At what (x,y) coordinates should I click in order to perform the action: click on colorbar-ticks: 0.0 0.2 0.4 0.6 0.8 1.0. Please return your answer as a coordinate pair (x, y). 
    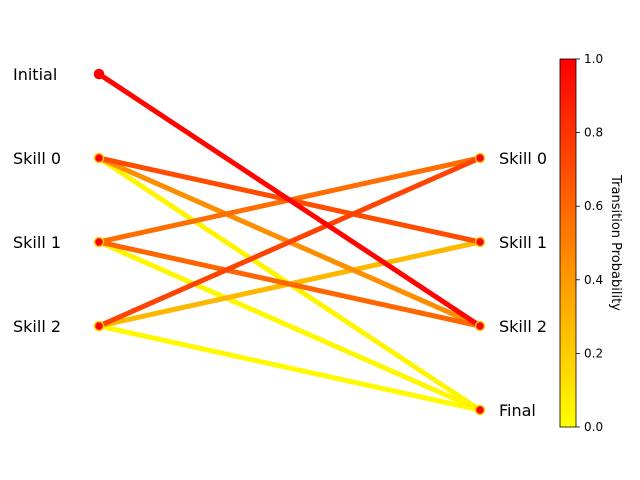
    Looking at the image, I should click on (589, 243).